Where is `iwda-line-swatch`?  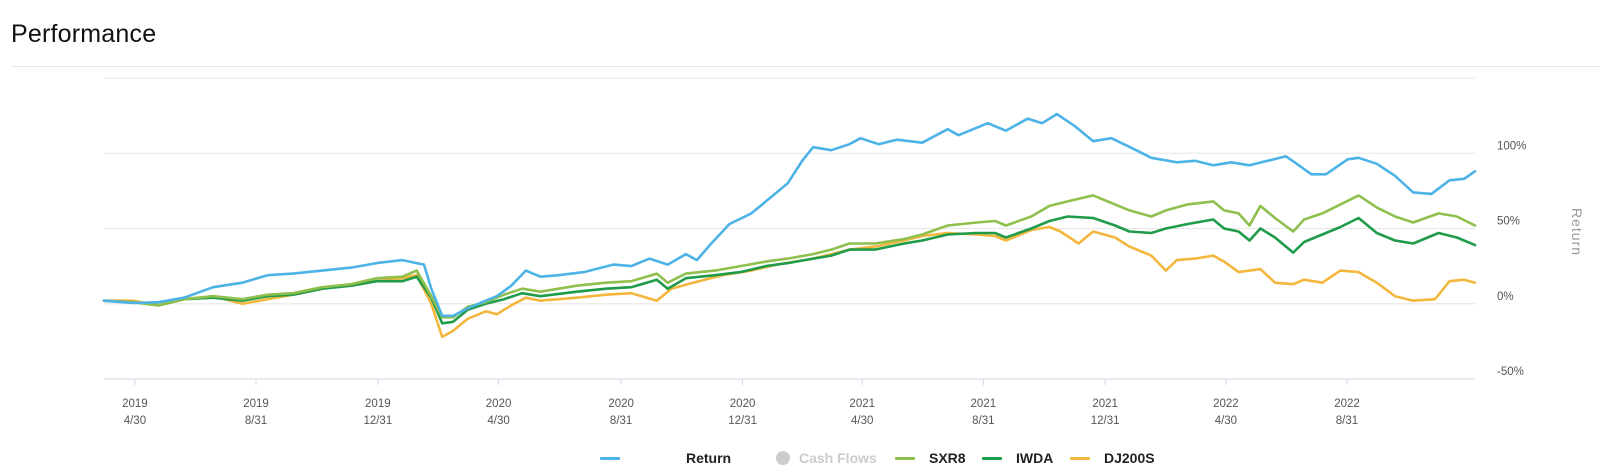
iwda-line-swatch is located at coordinates (992, 458).